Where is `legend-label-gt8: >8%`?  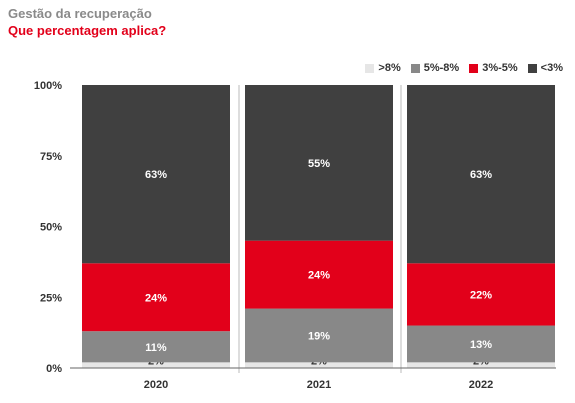
legend-label-gt8: >8% is located at coordinates (389, 68).